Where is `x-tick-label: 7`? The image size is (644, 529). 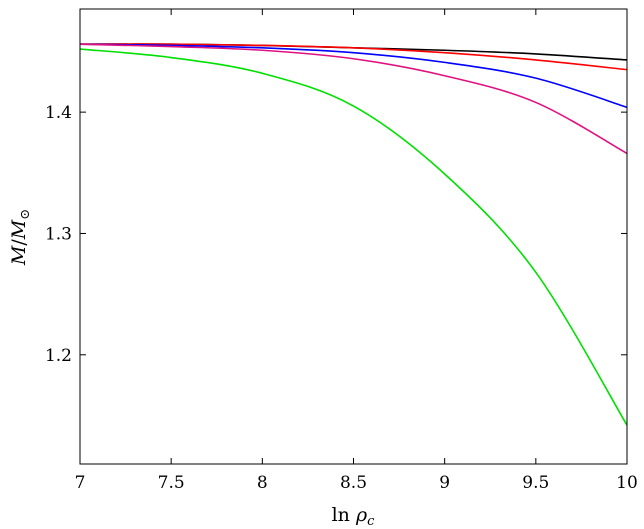
x-tick-label: 7 is located at coordinates (80, 483).